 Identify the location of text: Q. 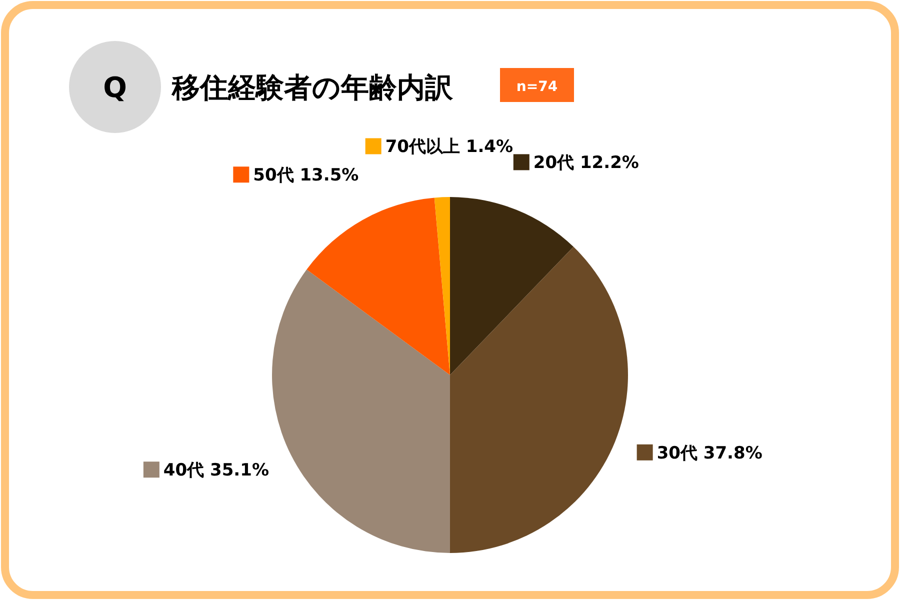
(115, 87).